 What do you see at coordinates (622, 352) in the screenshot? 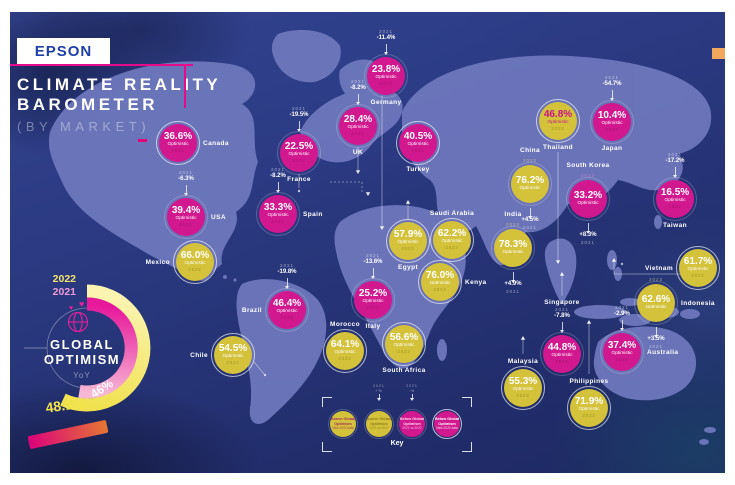
I see `optimism-bubble: 37.4% Optimistic 2022` at bounding box center [622, 352].